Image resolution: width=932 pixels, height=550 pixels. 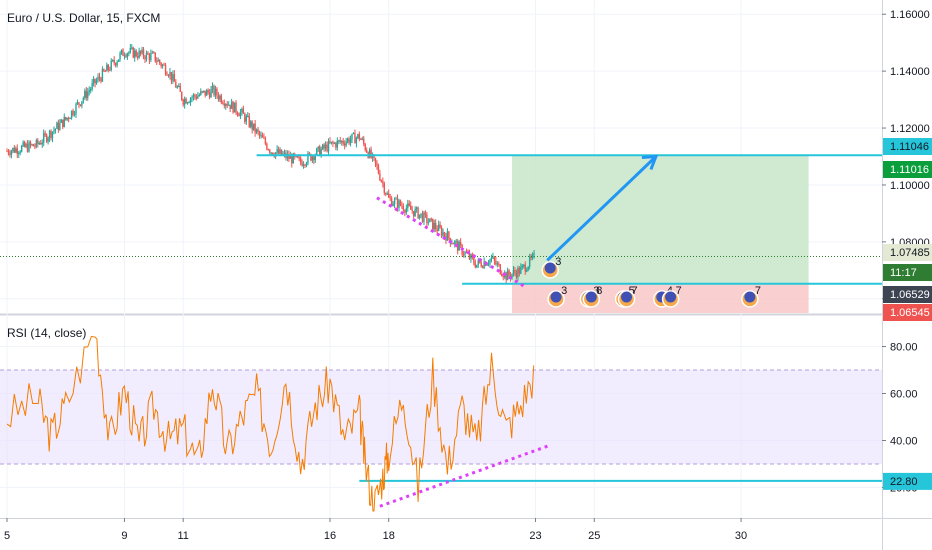 I want to click on price-tag: 11:17, so click(x=907, y=272).